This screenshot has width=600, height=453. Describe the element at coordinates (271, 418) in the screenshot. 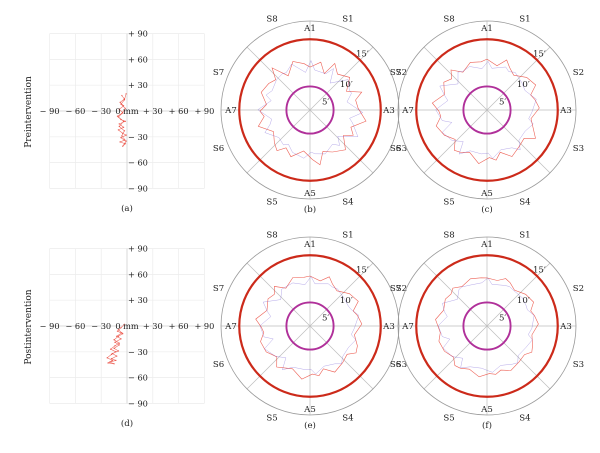

I see `sector-label: S5` at that location.